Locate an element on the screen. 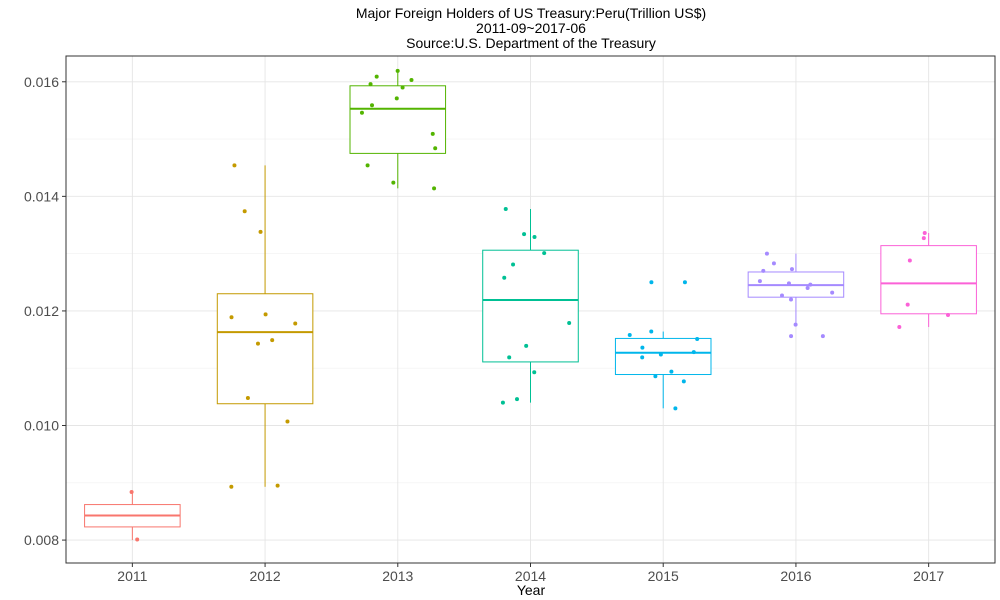 This screenshot has width=1000, height=600. x-tick-label: 2014 is located at coordinates (530, 576).